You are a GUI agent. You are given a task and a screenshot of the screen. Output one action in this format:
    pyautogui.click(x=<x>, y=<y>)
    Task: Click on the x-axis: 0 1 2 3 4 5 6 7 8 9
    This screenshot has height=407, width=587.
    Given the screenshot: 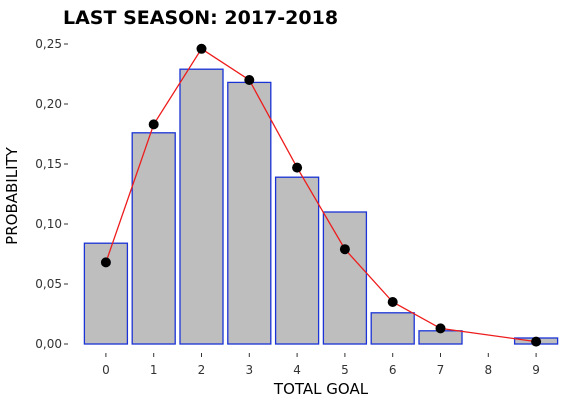 What is the action you would take?
    pyautogui.click(x=321, y=365)
    